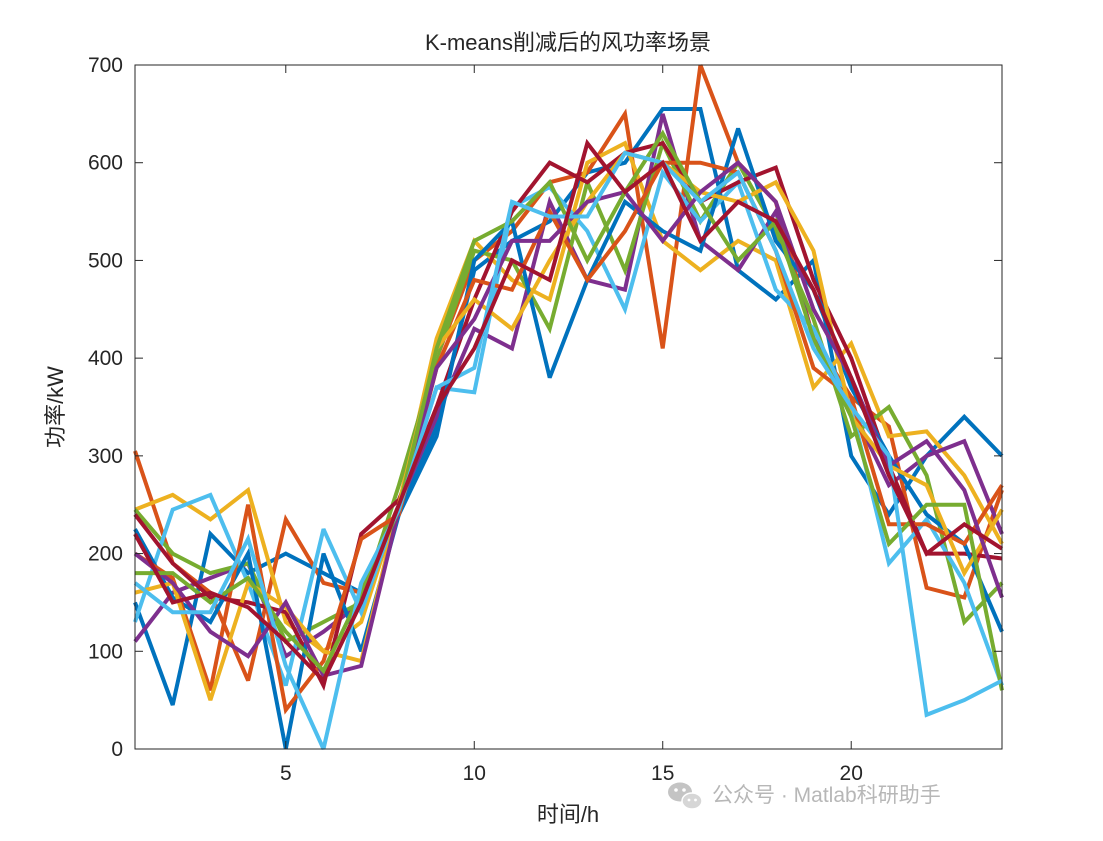  Describe the element at coordinates (105, 651) in the screenshot. I see `y-tick-label: 100` at that location.